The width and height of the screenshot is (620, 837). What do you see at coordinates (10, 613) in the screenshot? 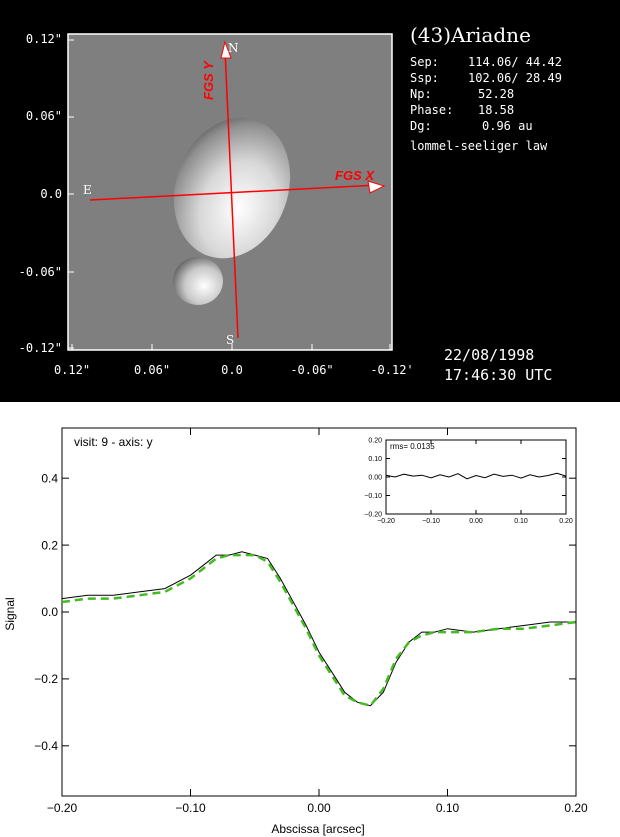
I see `chart-ylabel: Signal` at bounding box center [10, 613].